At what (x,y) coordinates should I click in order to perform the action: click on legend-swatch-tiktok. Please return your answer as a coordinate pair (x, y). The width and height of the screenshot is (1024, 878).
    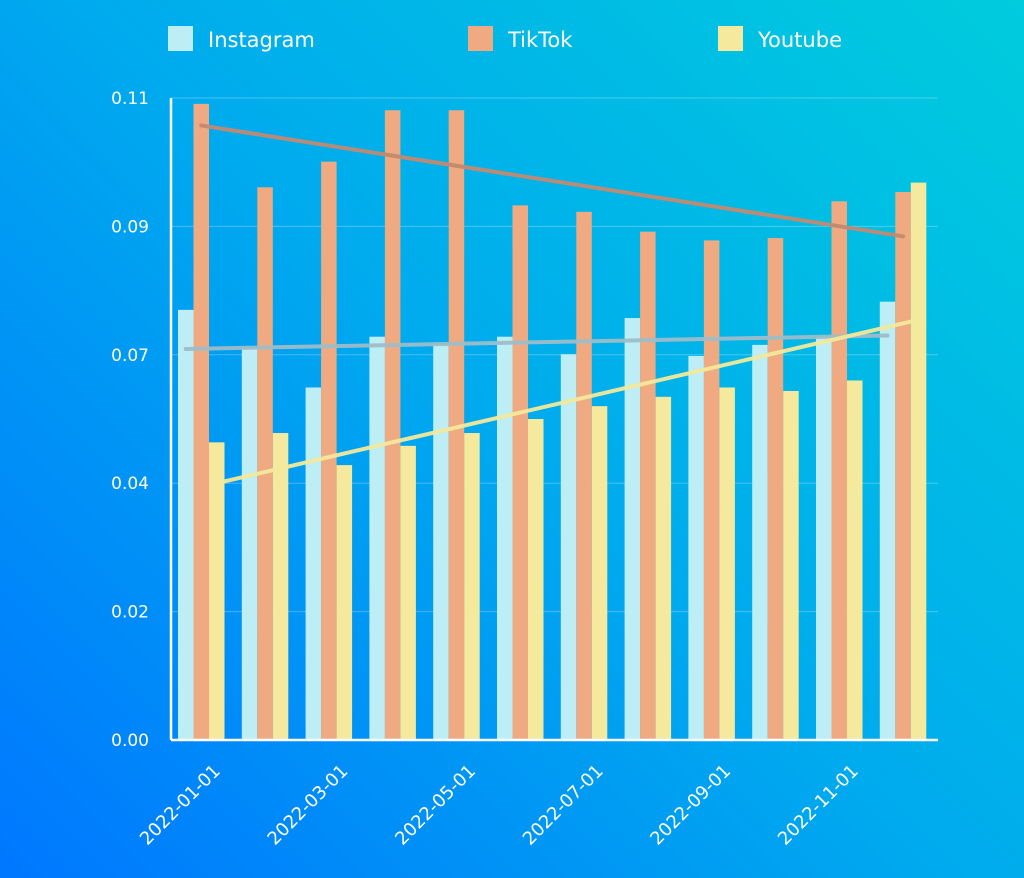
    Looking at the image, I should click on (480, 38).